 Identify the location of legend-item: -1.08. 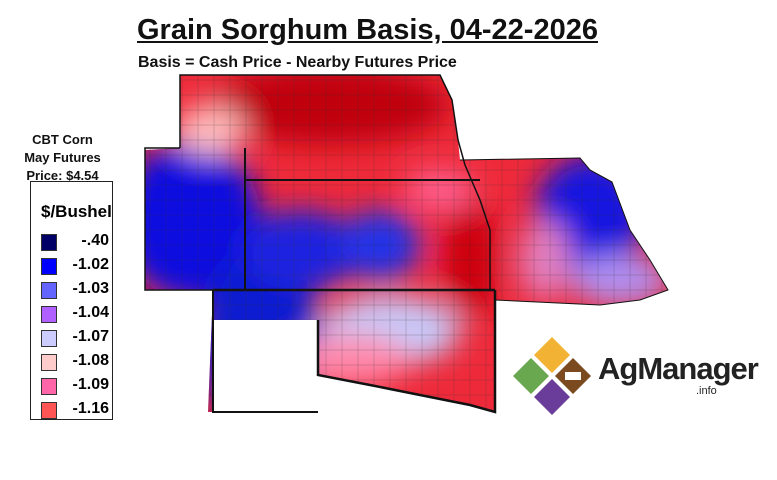
(76, 362).